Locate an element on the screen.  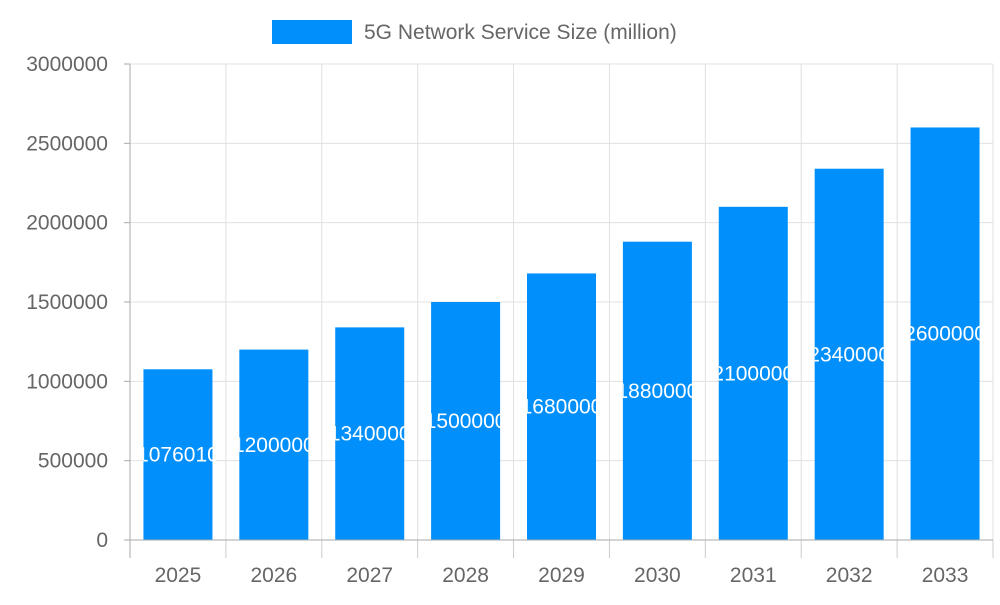
data-label: 1200000 is located at coordinates (274, 445).